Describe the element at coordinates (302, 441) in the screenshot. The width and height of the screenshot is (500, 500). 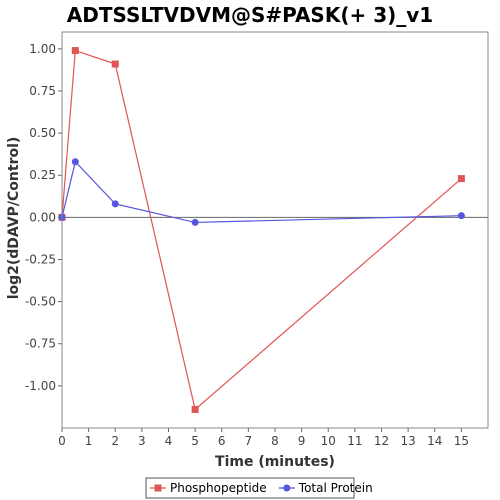
I see `x-tick-label: 9` at that location.